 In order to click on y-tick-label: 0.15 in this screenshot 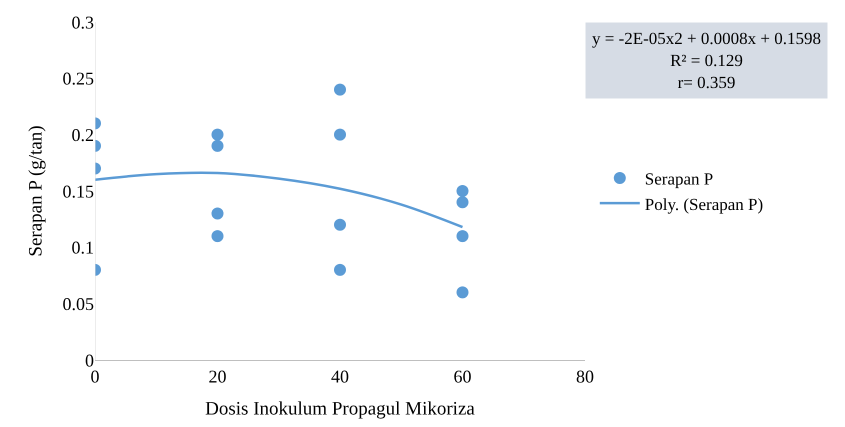, I will do `click(78, 191)`.